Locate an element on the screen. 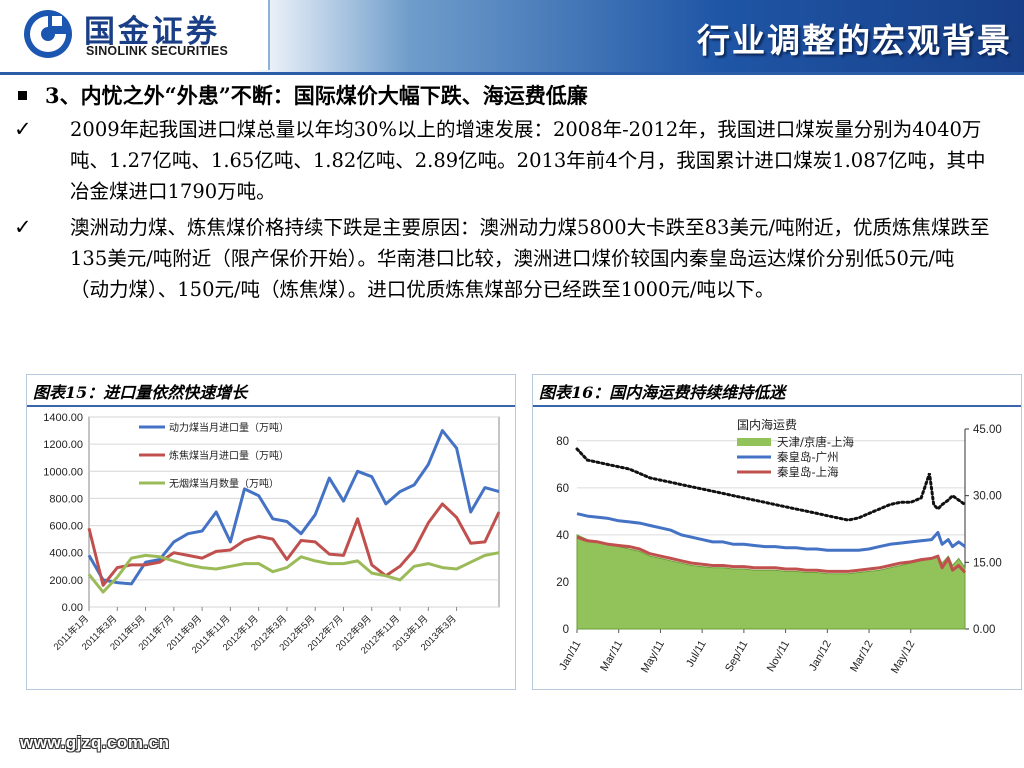  y-tick-label: 200.00 is located at coordinates (66, 581).